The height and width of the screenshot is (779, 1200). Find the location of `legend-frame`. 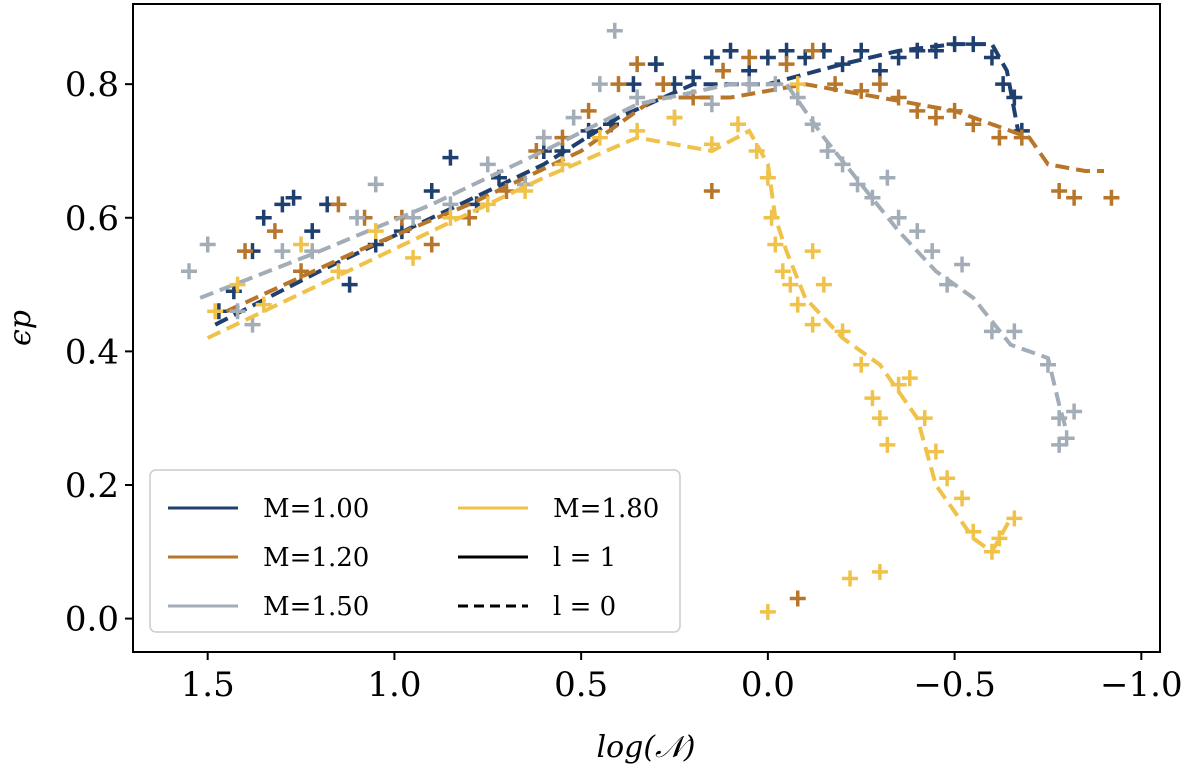

legend-frame is located at coordinates (415, 551).